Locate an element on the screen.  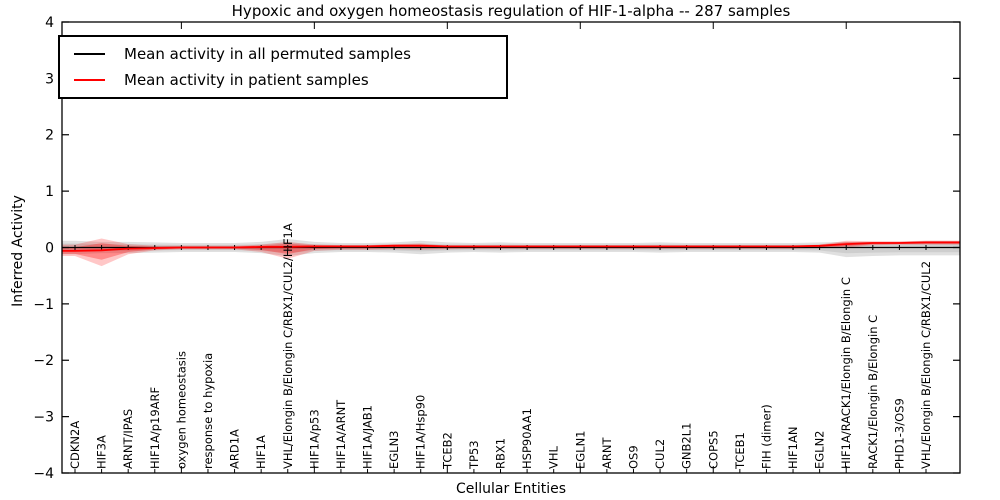
x-category-label: HIF1A/RACK1/Elongin B/Elongin C is located at coordinates (846, 373).